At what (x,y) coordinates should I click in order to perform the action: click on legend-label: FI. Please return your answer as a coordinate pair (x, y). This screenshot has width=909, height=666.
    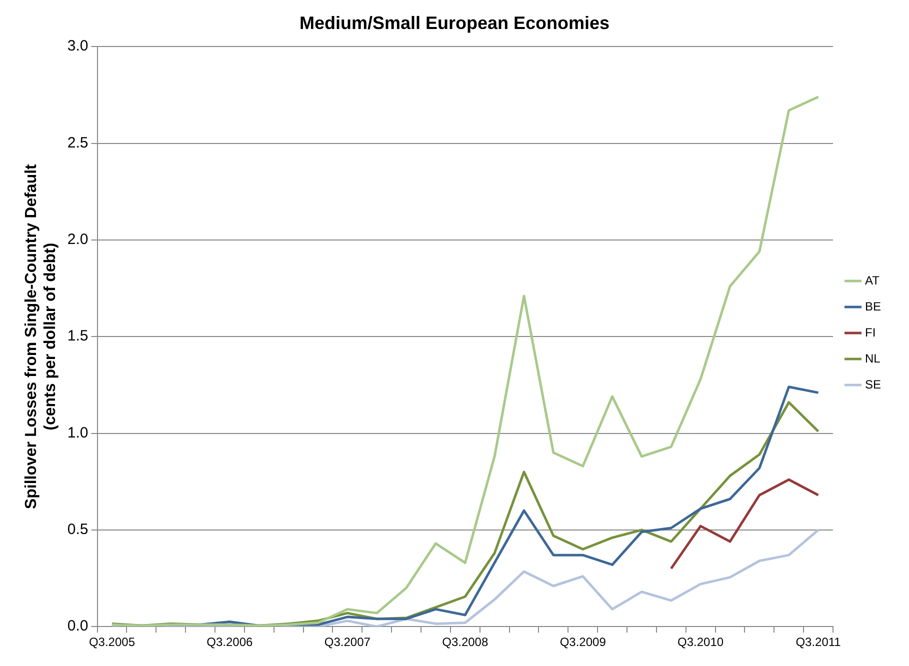
    Looking at the image, I should click on (870, 332).